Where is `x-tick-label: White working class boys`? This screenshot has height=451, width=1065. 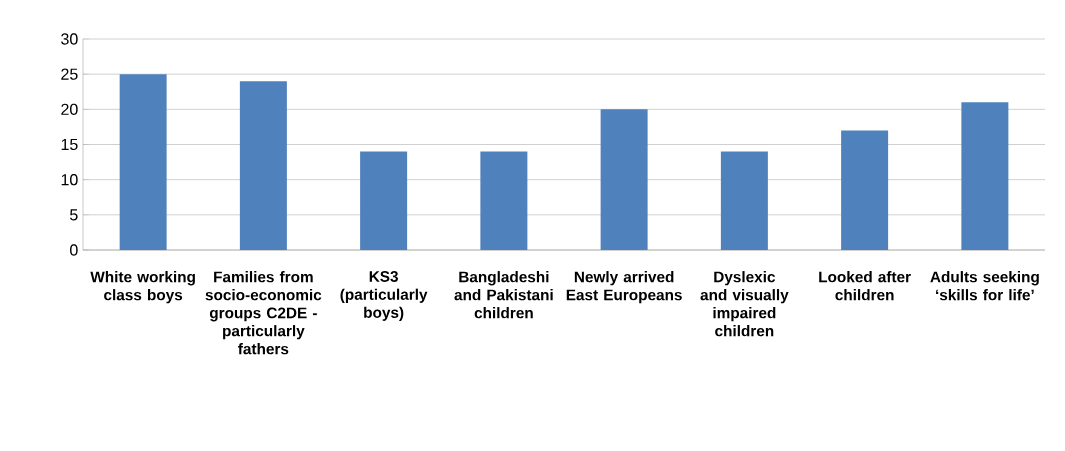 x-tick-label: White working class boys is located at coordinates (142, 287).